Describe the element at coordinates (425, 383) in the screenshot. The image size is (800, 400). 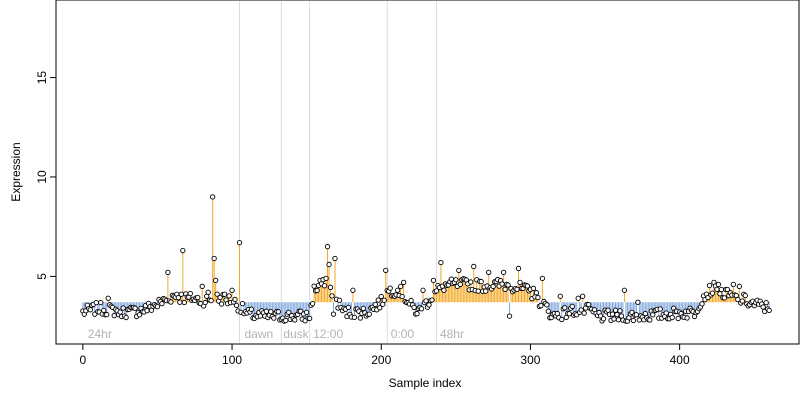
I see `x-axis-title: Sample index` at that location.